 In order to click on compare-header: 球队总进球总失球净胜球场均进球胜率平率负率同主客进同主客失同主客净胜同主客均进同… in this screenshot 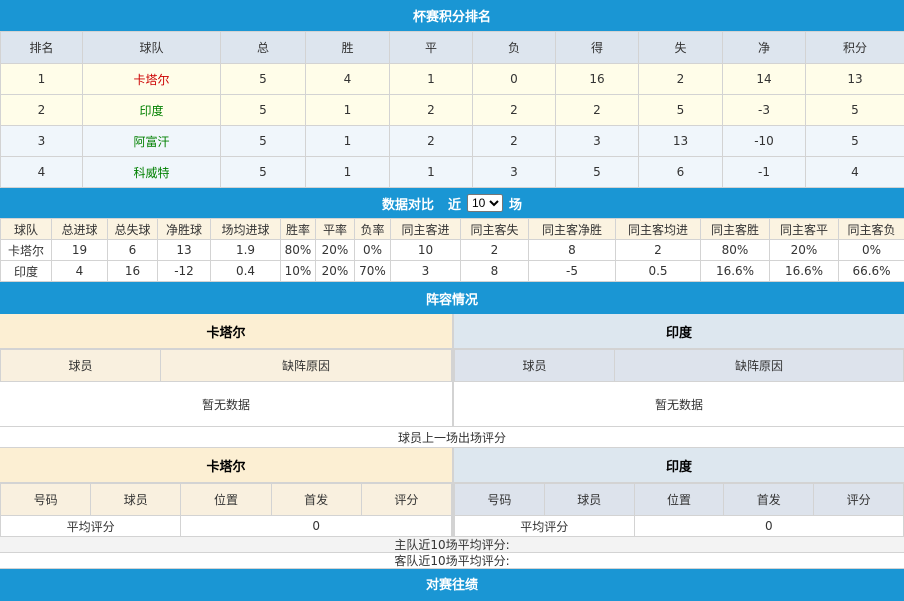, I will do `click(452, 229)`.